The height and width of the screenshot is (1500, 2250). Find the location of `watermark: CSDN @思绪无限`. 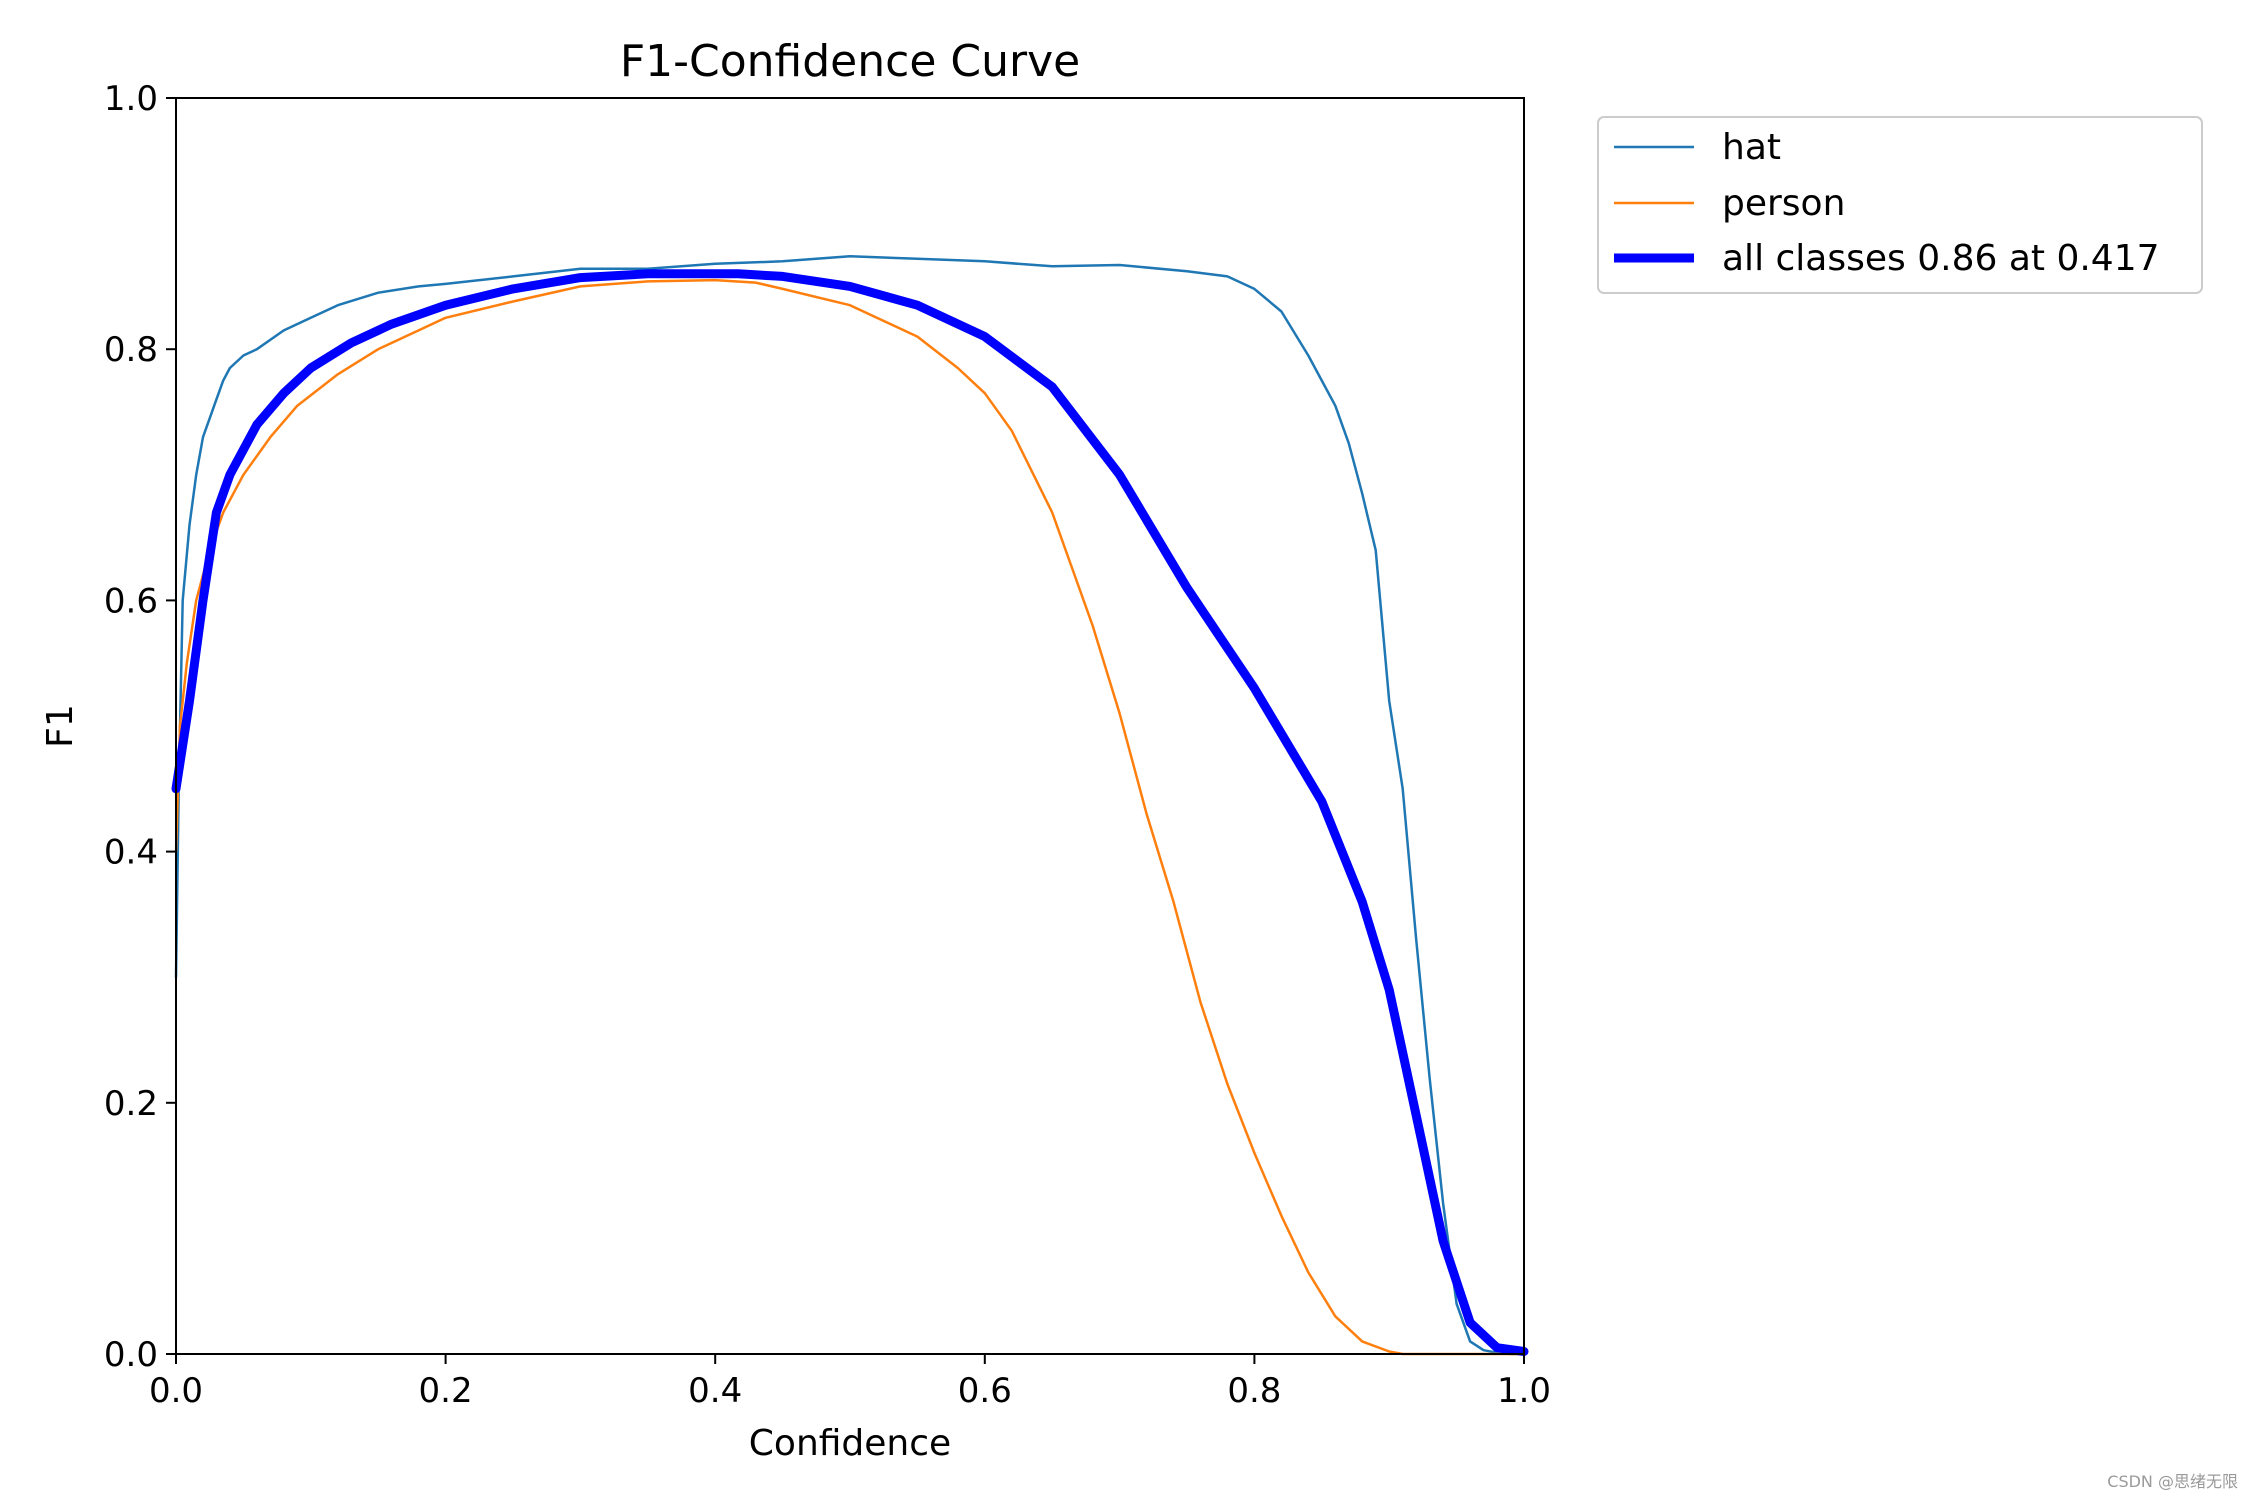

watermark: CSDN @思绪无限 is located at coordinates (2172, 1481).